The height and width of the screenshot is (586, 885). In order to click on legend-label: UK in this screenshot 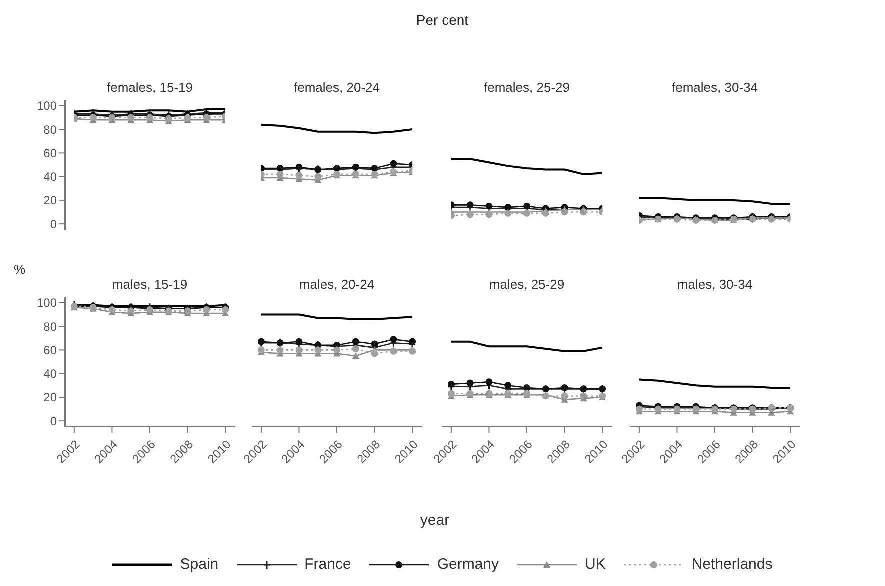, I will do `click(595, 564)`.